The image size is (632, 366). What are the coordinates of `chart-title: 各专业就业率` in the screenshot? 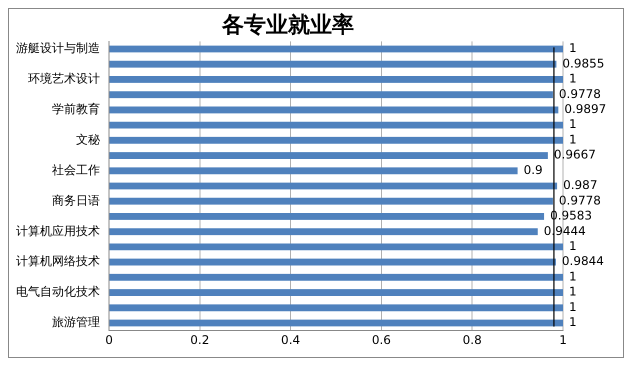 It's located at (287, 25).